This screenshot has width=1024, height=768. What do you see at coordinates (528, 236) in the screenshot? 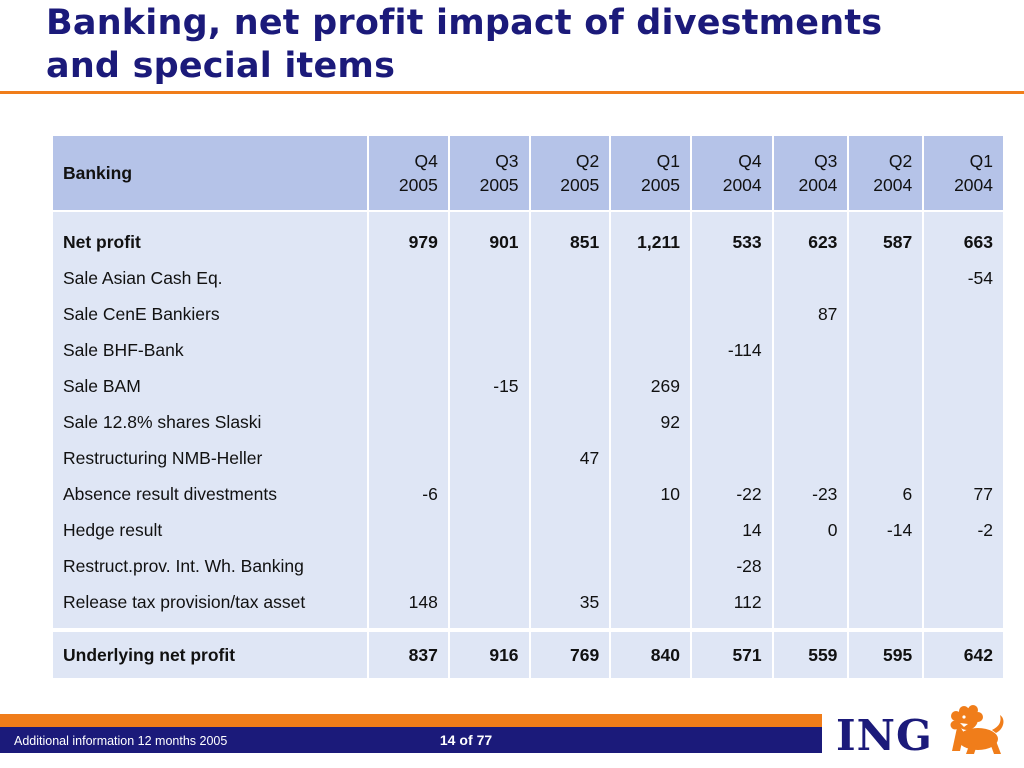
I see `table-row: Net profit 979 901 851 1,211 533 623 587 663` at bounding box center [528, 236].